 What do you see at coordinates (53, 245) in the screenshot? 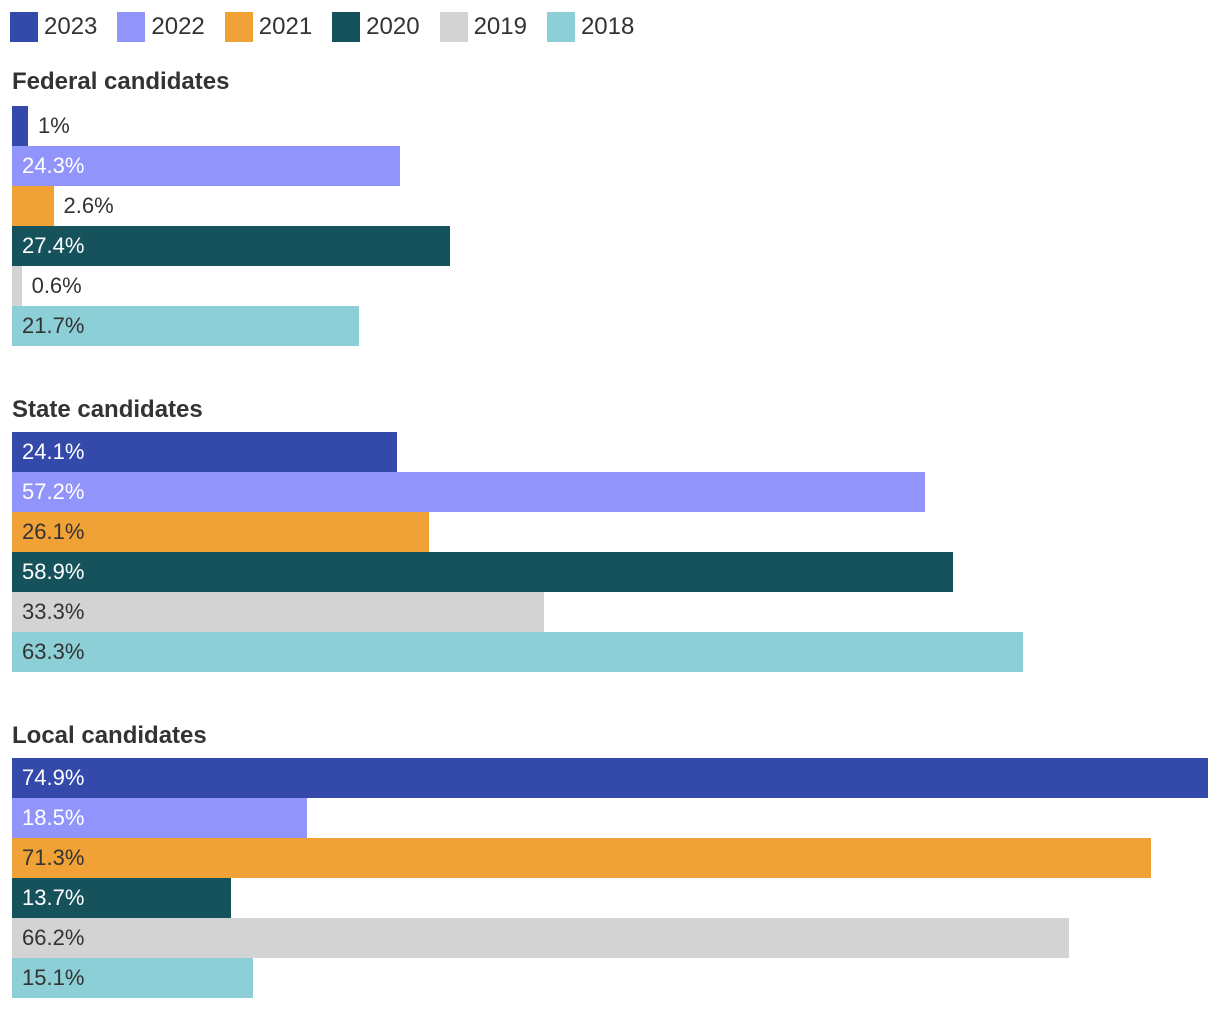
I see `data-label: 27.4%` at bounding box center [53, 245].